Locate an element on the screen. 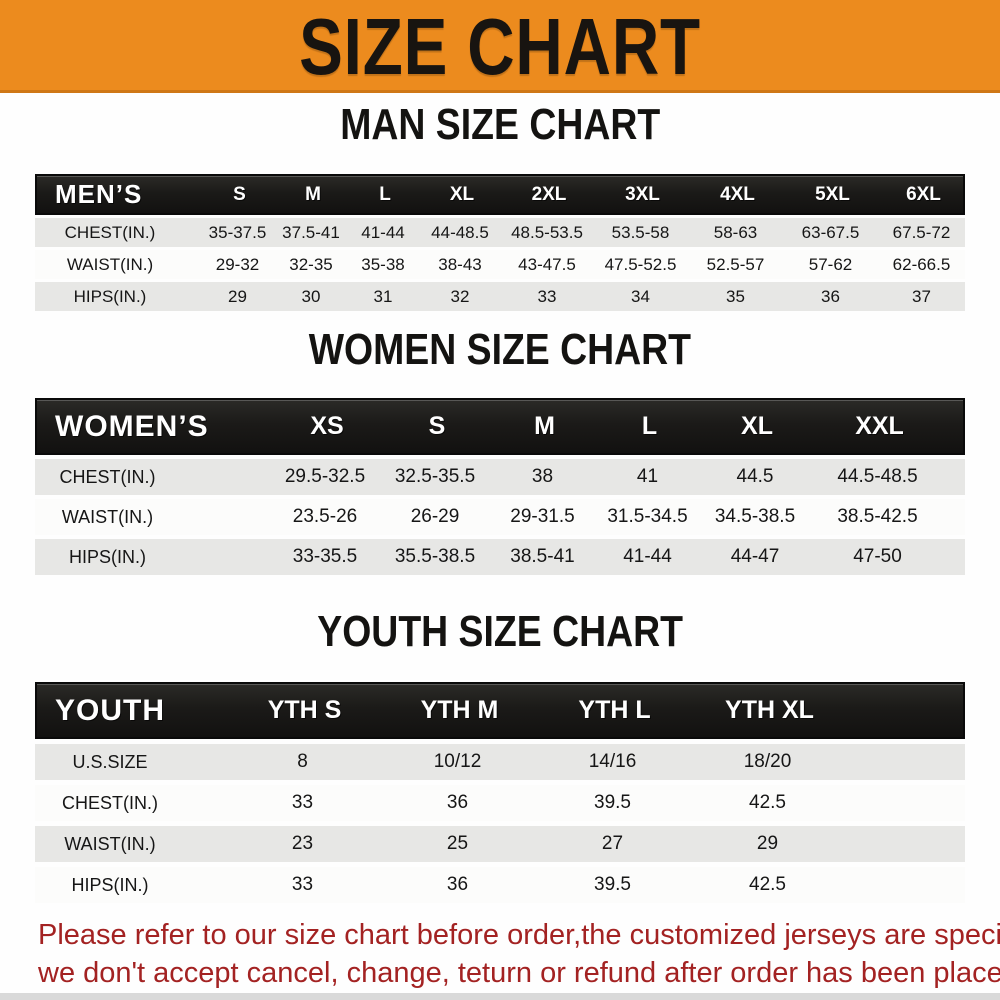 The height and width of the screenshot is (1000, 1000). page-title: SIZE CHART is located at coordinates (500, 46).